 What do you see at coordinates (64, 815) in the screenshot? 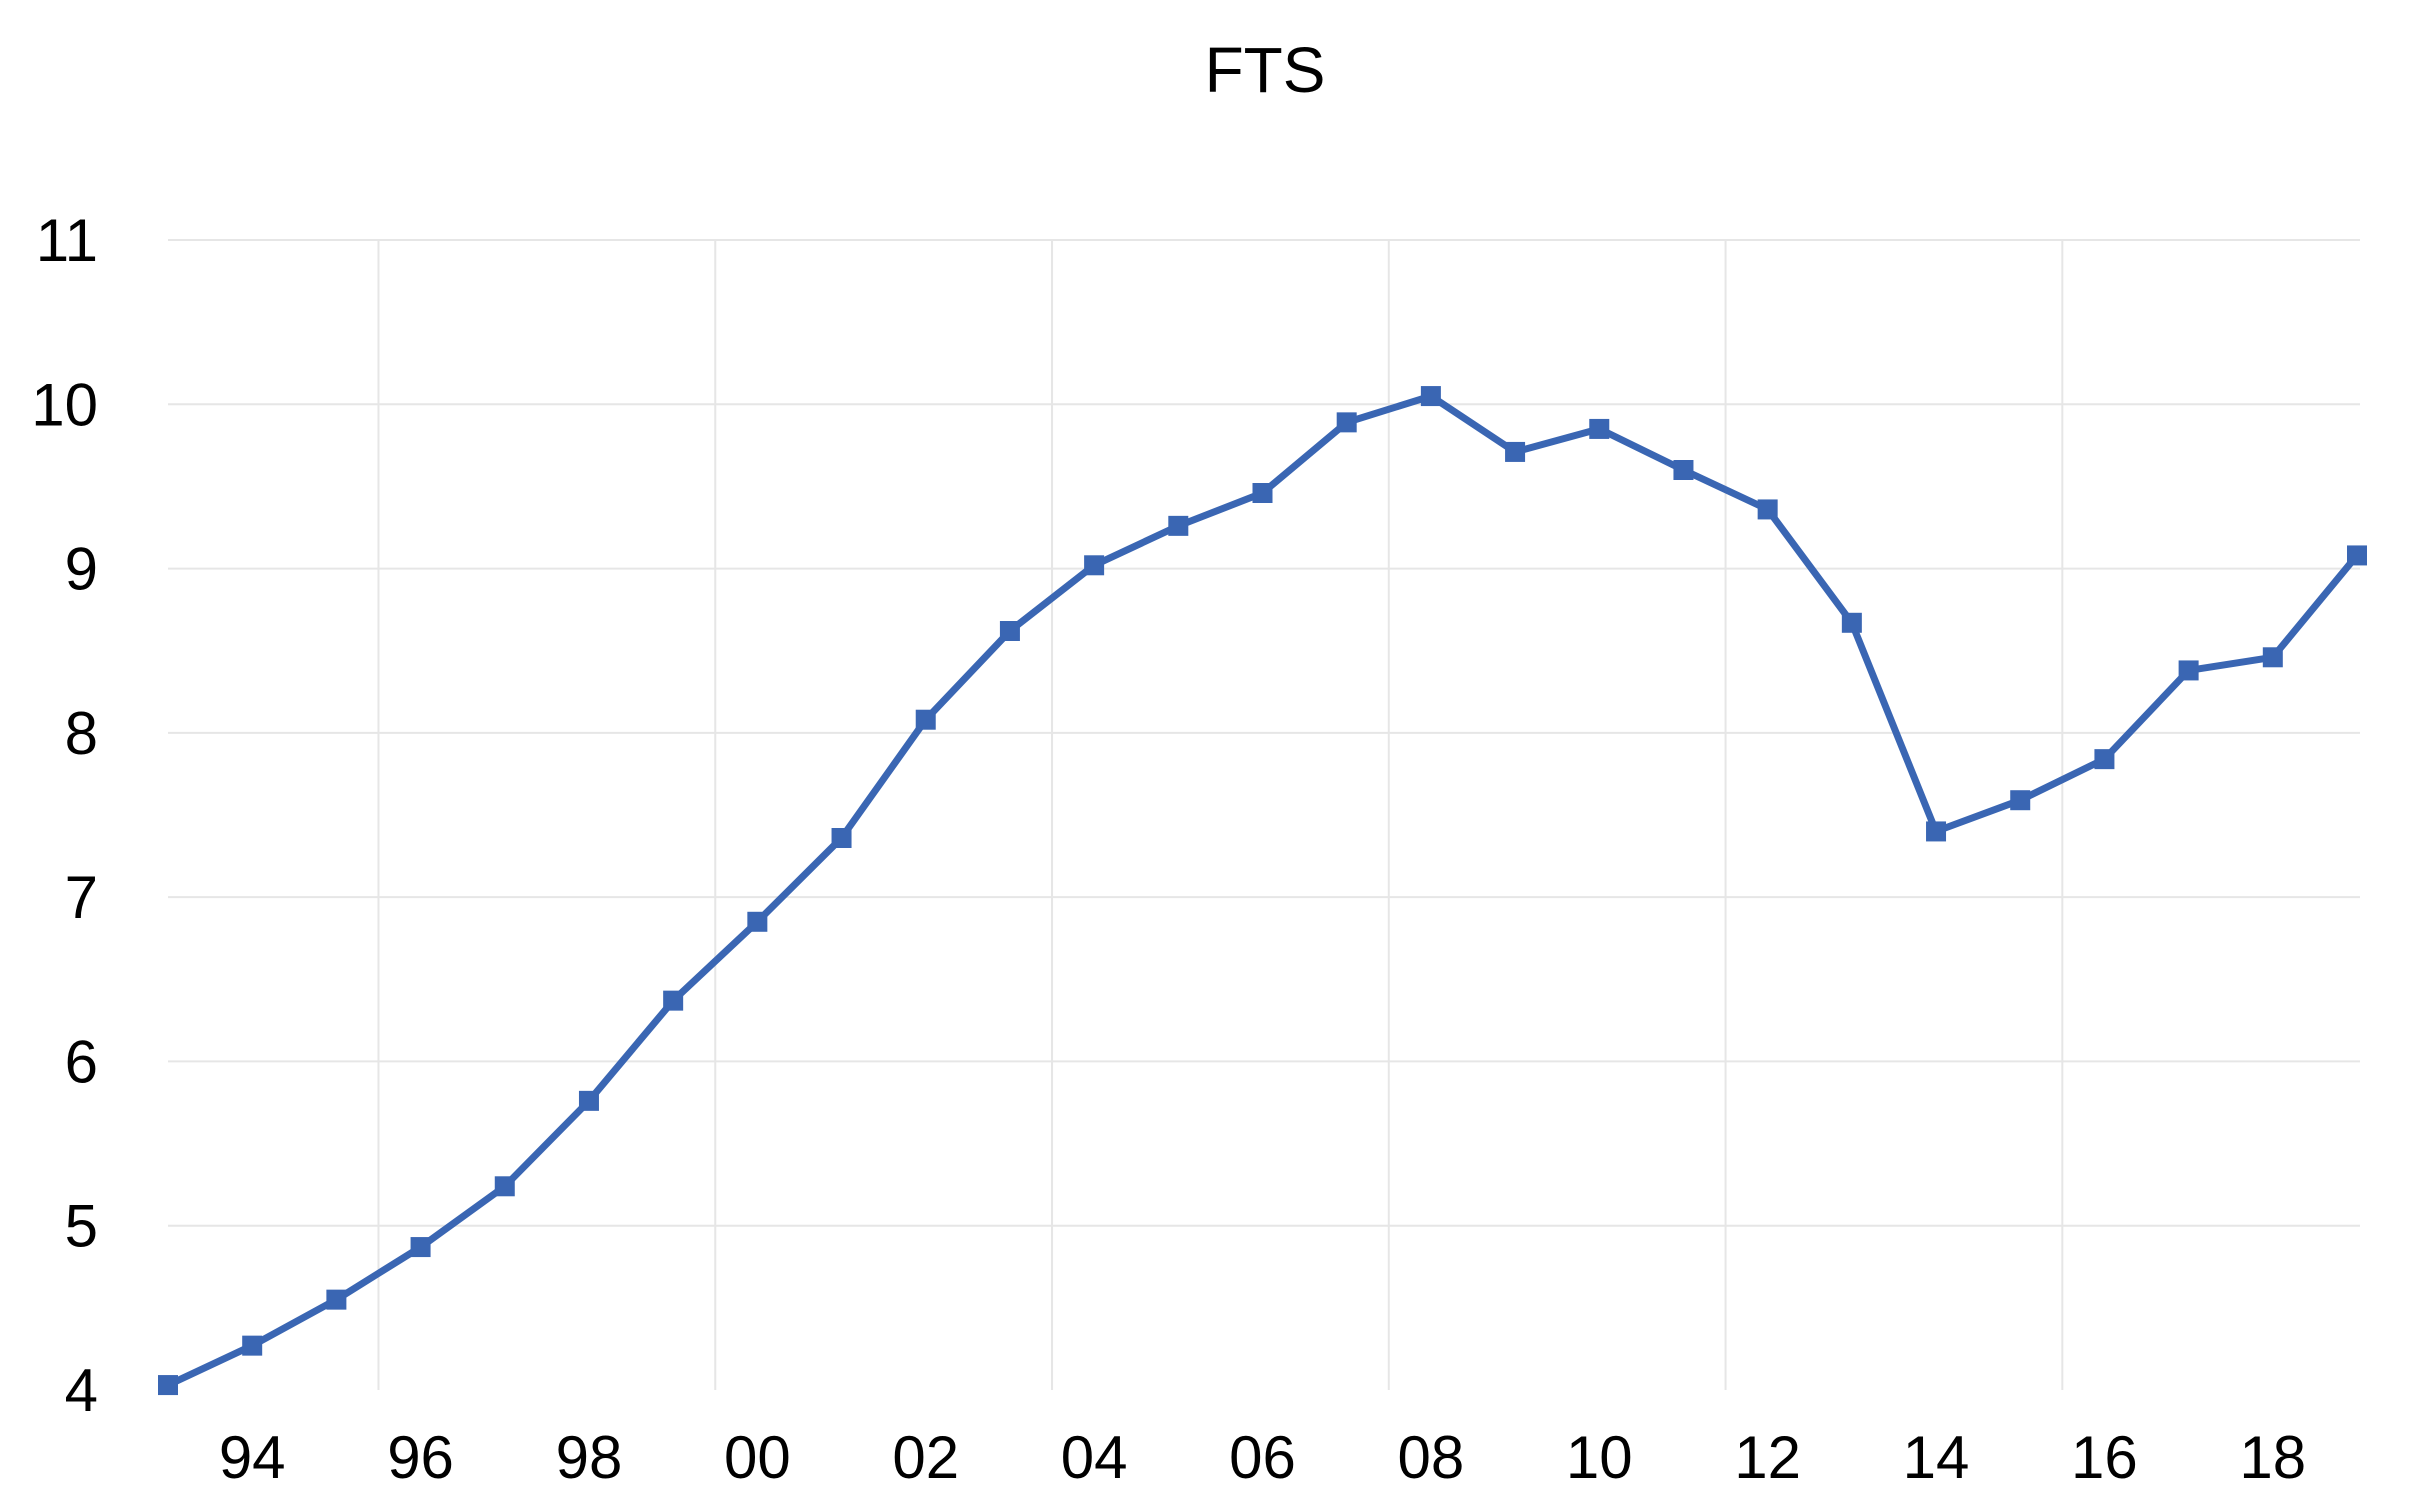
I see `y-axis-tick-labels: 4 5 6 7 8 9 10 11` at bounding box center [64, 815].